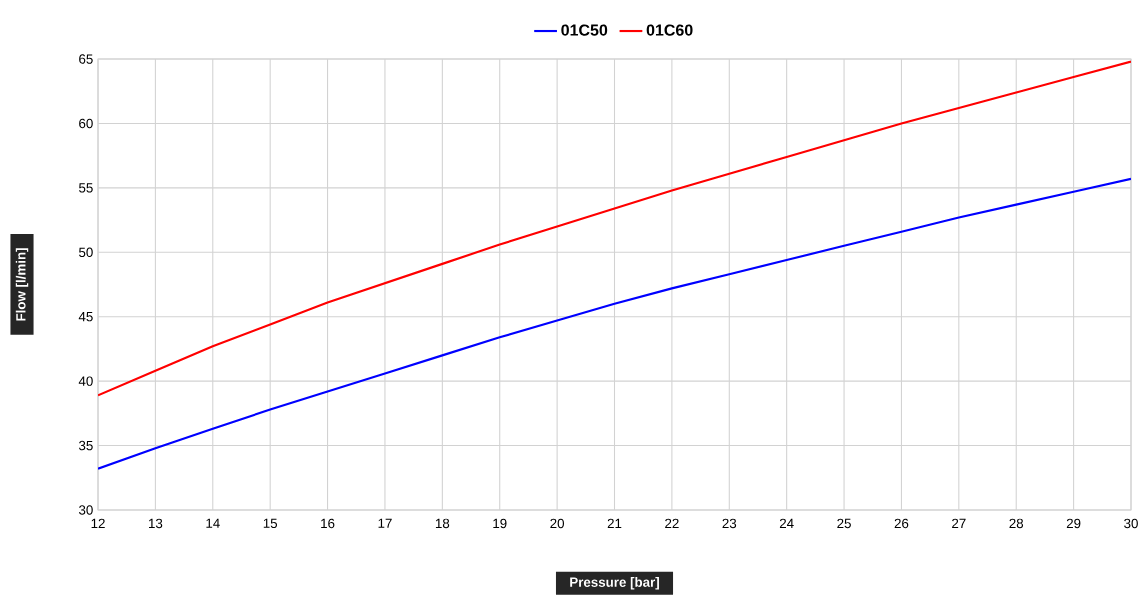  I want to click on x-tick-label: 22, so click(672, 523).